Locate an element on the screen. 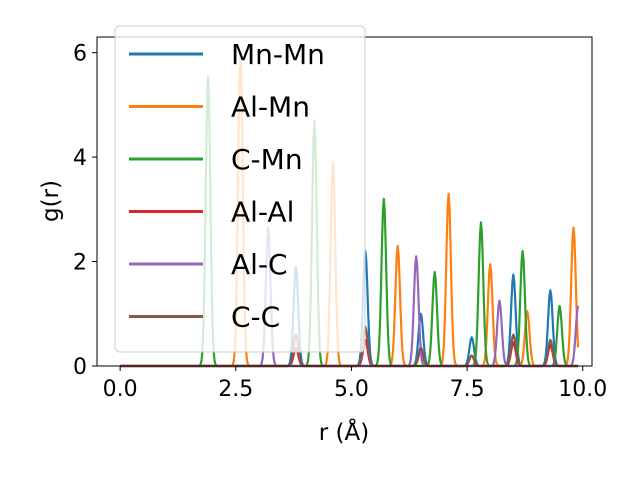 The image size is (640, 485). x-axis-label: r (Å) is located at coordinates (344, 432).